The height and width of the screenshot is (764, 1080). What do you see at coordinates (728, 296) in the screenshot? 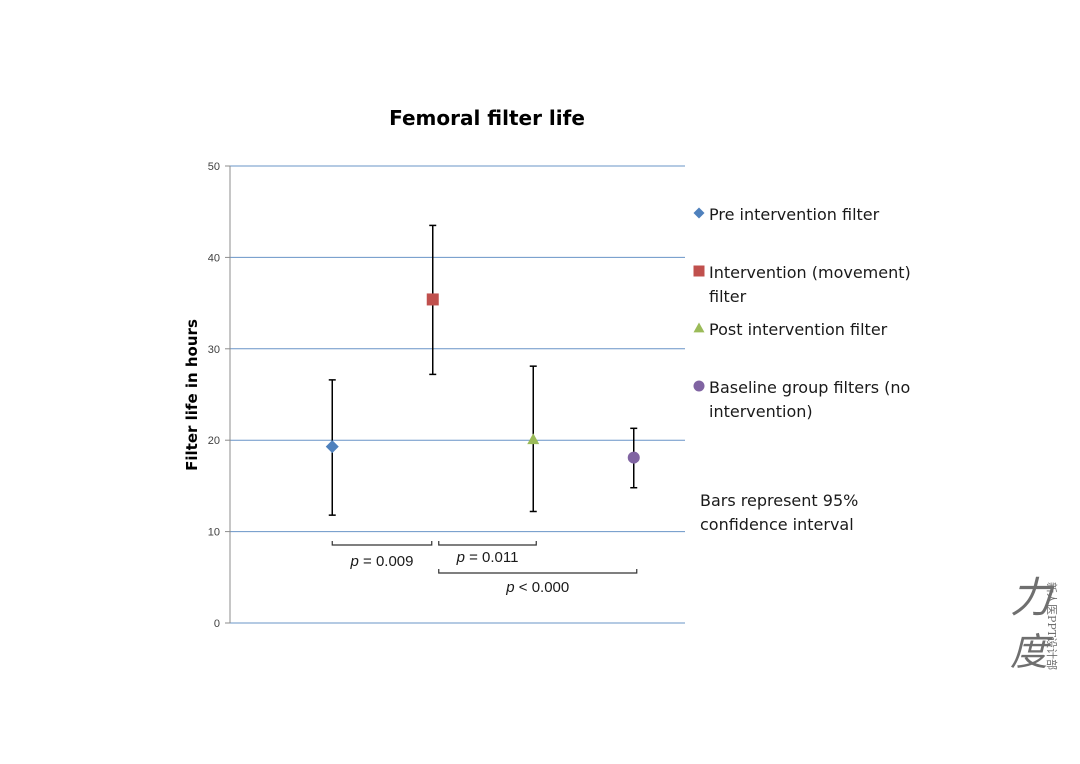
I see `legend-label-2-line-2: filter` at bounding box center [728, 296].